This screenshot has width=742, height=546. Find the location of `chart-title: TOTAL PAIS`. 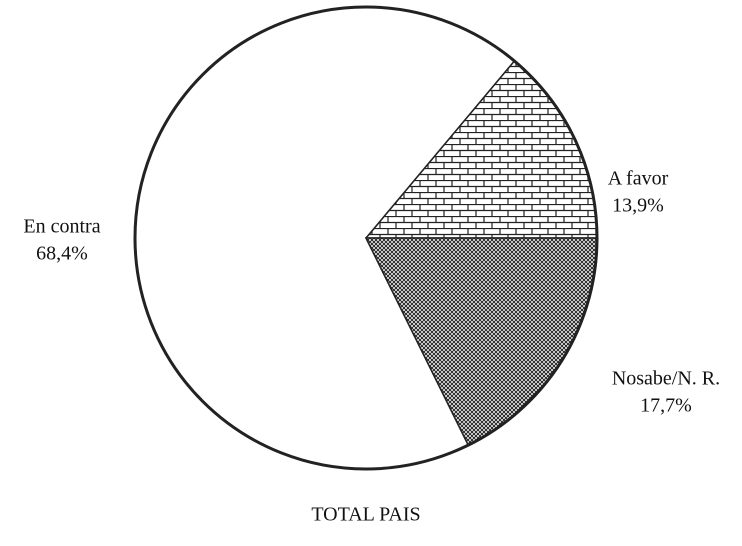

chart-title: TOTAL PAIS is located at coordinates (365, 515).